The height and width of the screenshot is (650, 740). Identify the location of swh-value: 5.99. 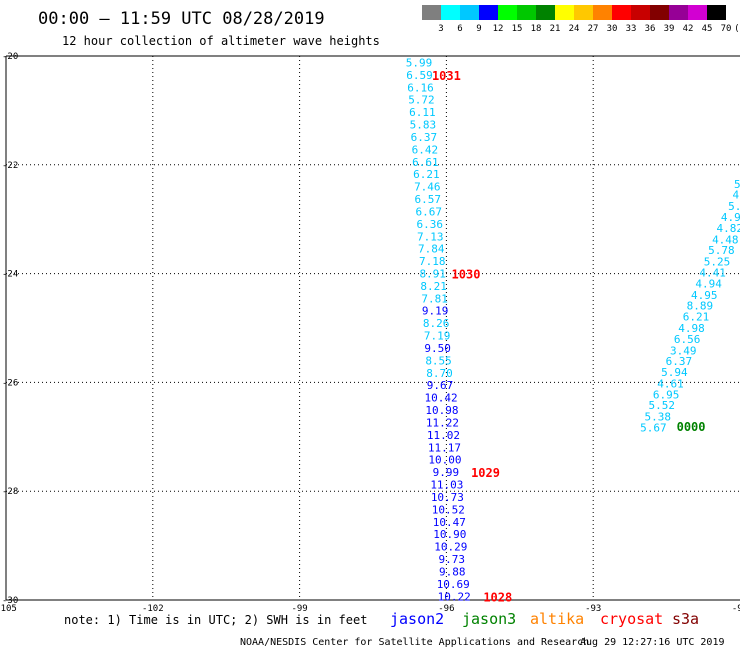
(419, 63).